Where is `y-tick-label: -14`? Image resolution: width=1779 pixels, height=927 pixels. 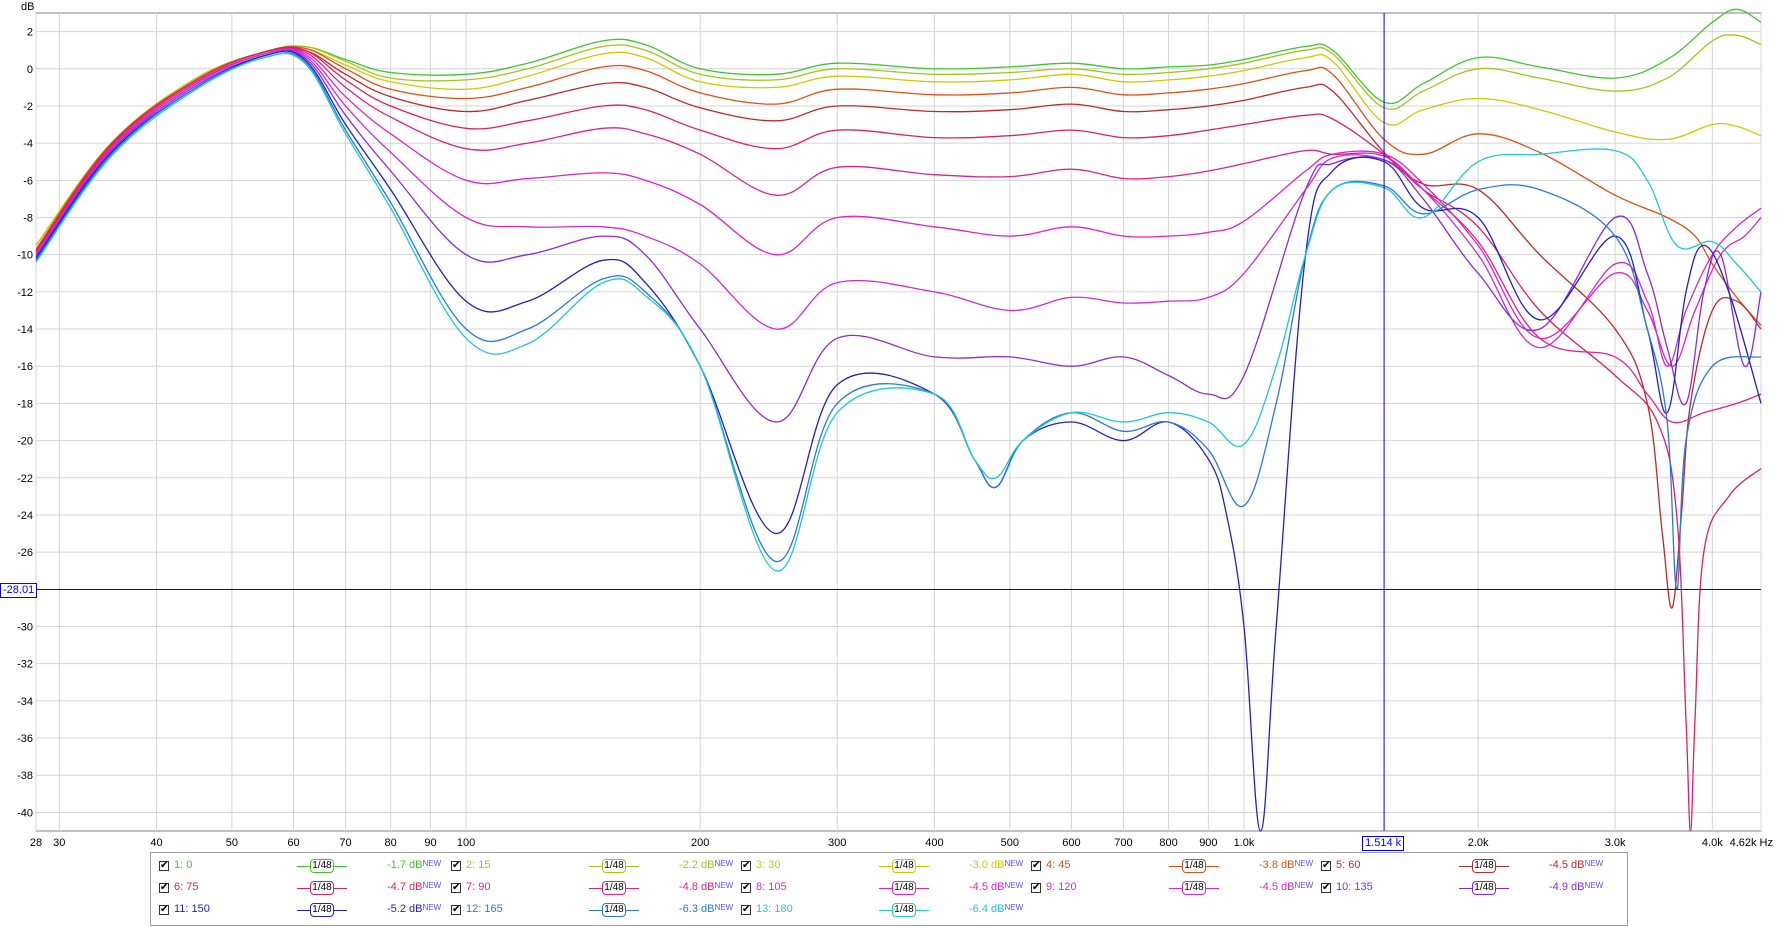
y-tick-label: -14 is located at coordinates (25, 330).